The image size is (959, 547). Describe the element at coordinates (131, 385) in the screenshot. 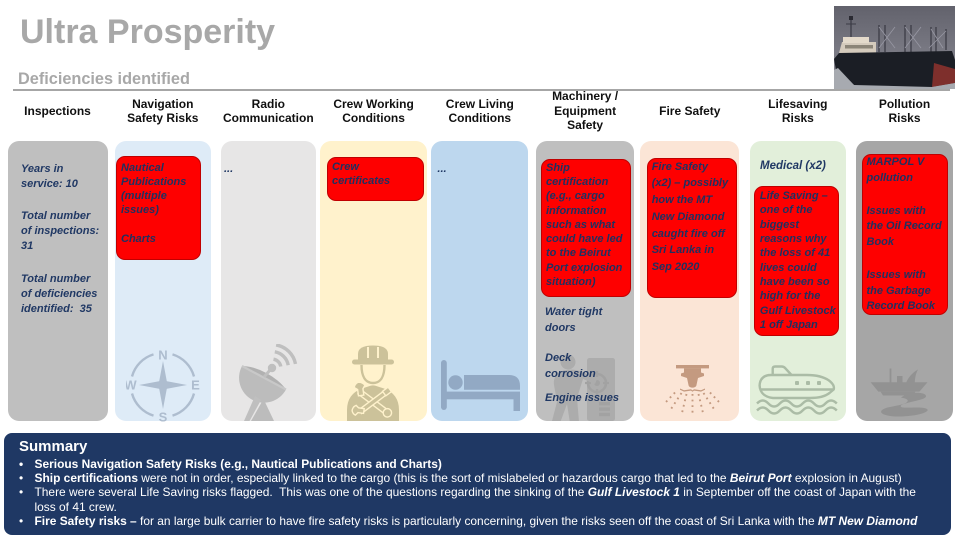

I see `svg-text: W` at that location.